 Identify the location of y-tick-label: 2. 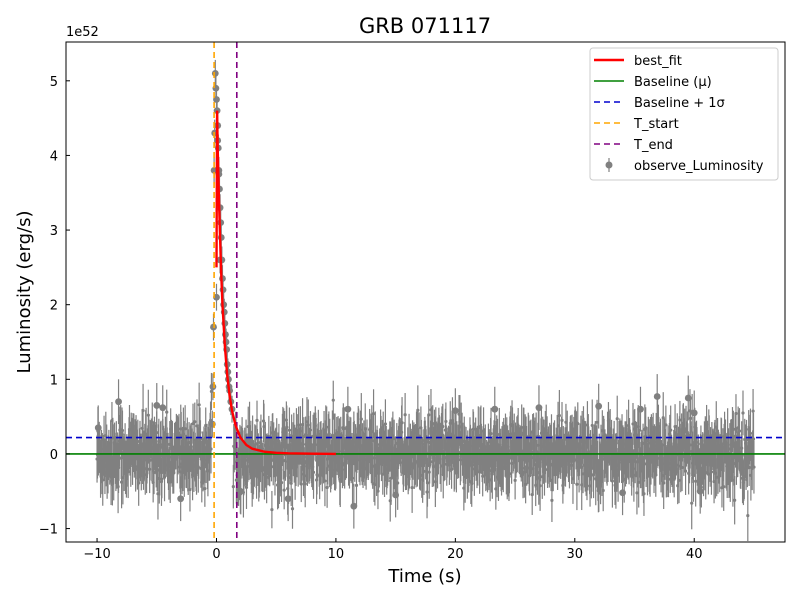
(54, 306).